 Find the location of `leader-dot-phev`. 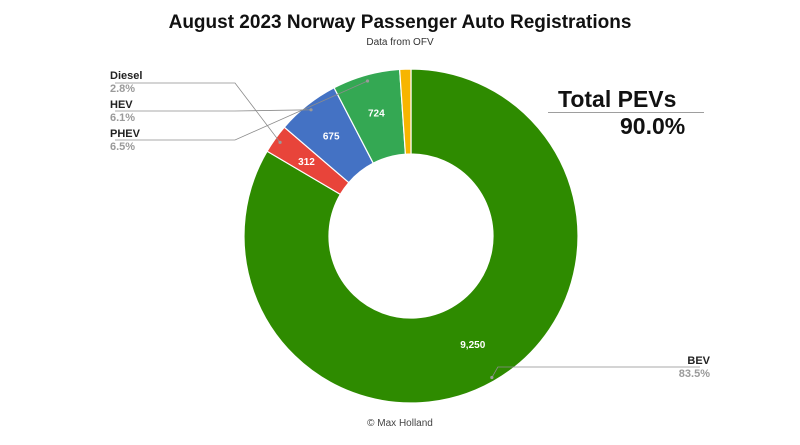

leader-dot-phev is located at coordinates (367, 81).